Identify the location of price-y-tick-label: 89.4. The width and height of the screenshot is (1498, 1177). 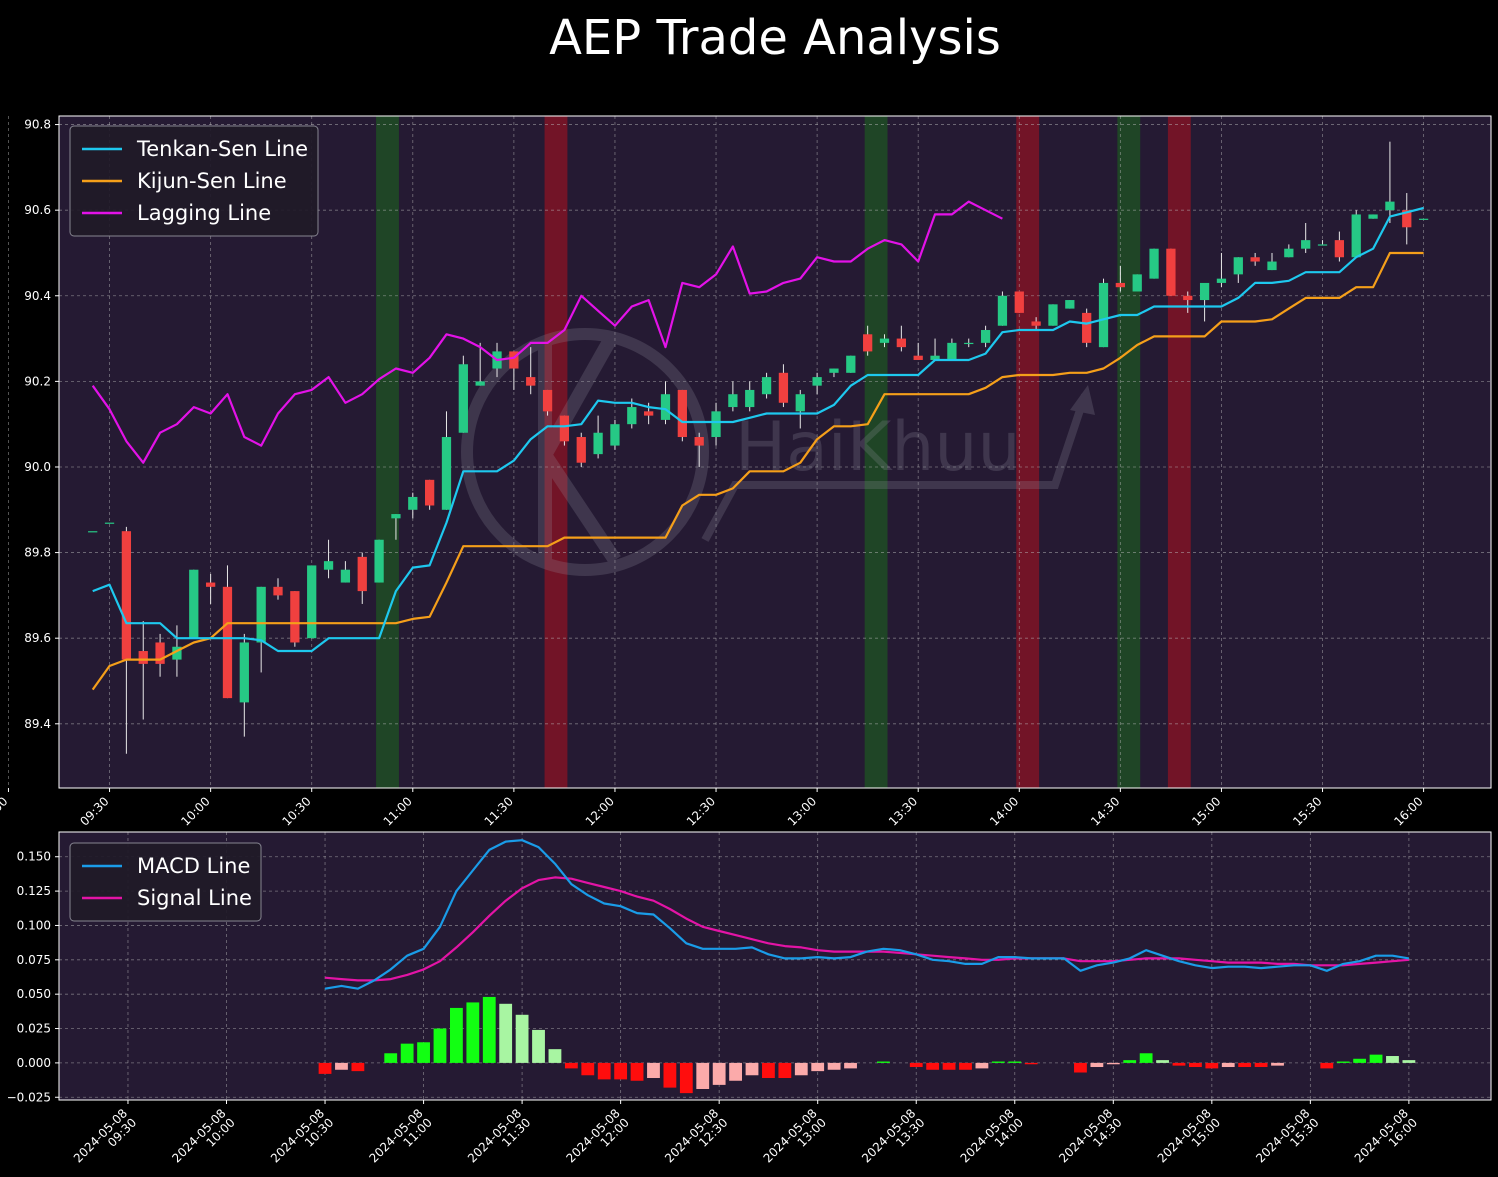
(37, 724).